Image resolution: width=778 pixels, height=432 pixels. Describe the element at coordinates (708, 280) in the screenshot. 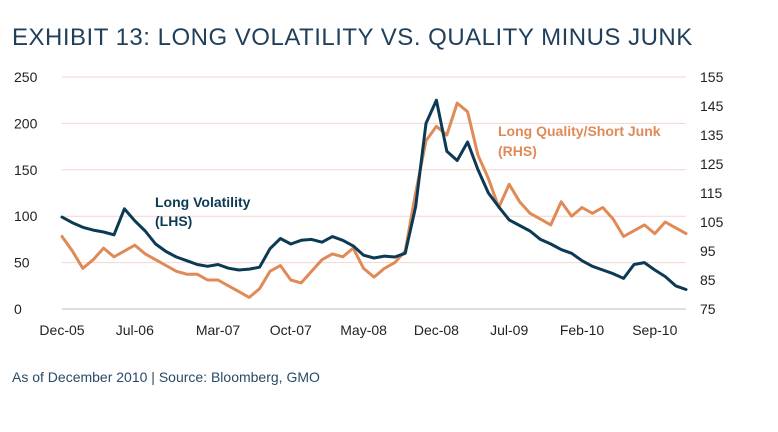

I see `y-right-tick-85: 85` at that location.